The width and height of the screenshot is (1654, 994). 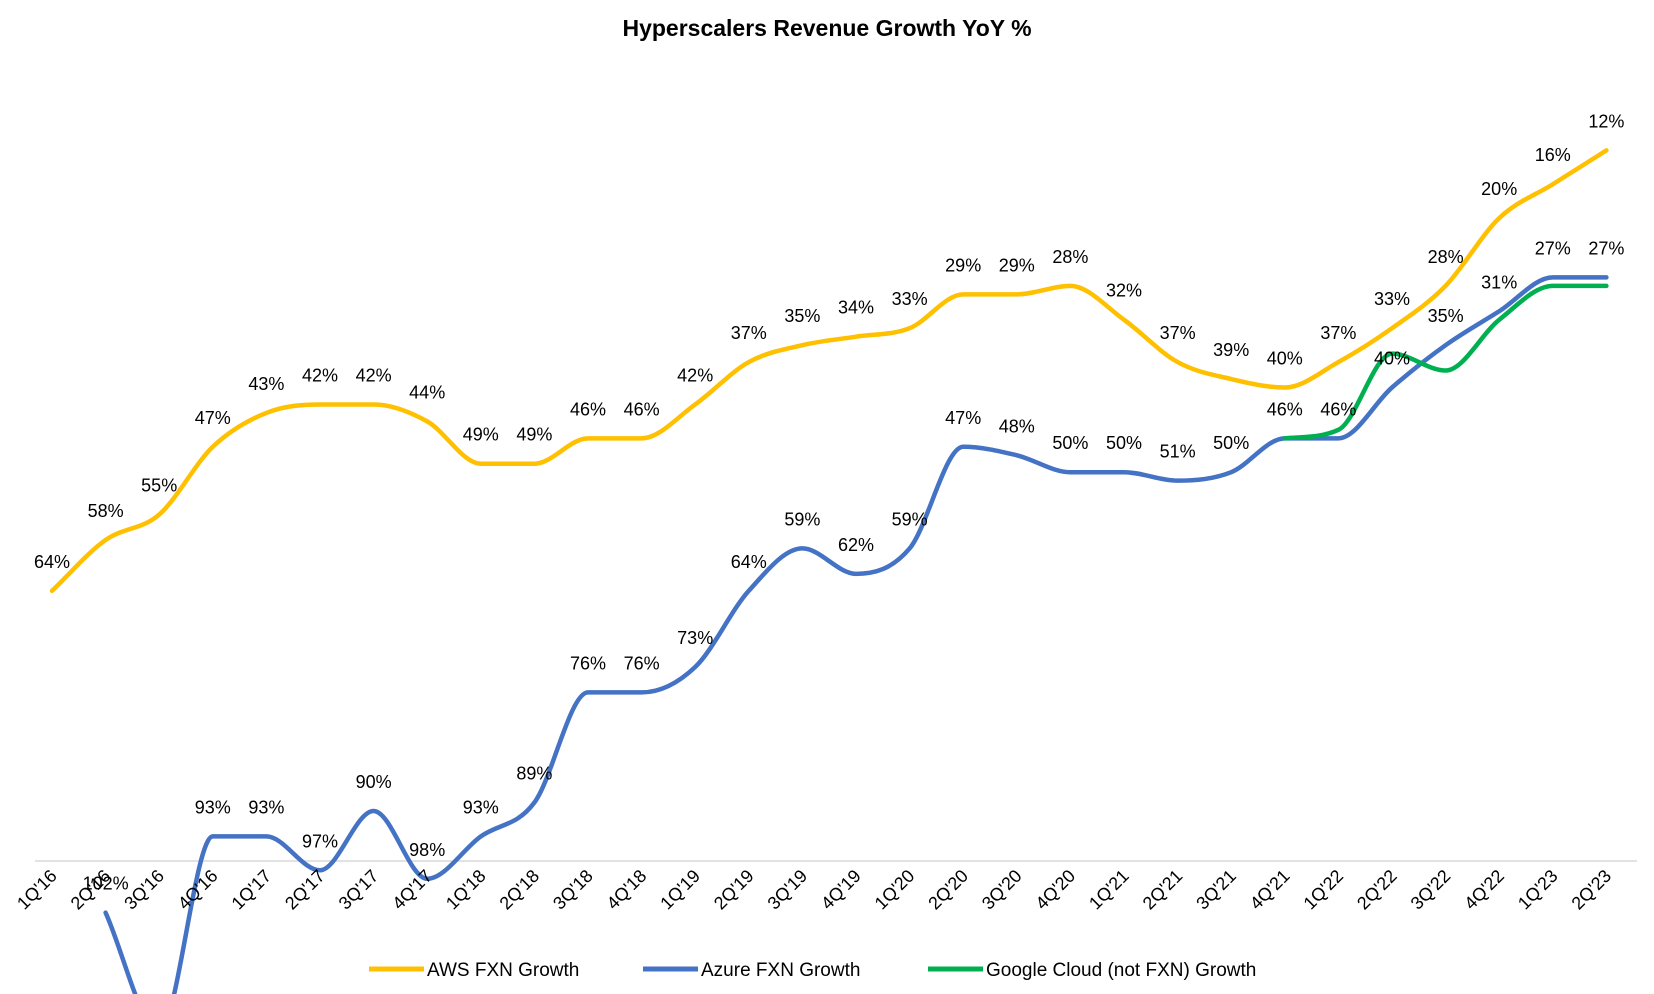 I want to click on legend-label-azure-fxn-growth: Azure FXN Growth, so click(x=780, y=970).